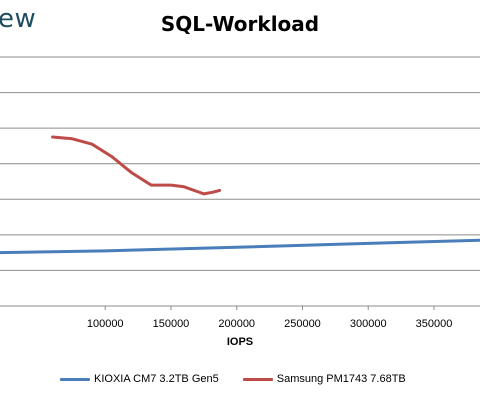  Describe the element at coordinates (105, 324) in the screenshot. I see `x-tick-label-0: 100000` at that location.